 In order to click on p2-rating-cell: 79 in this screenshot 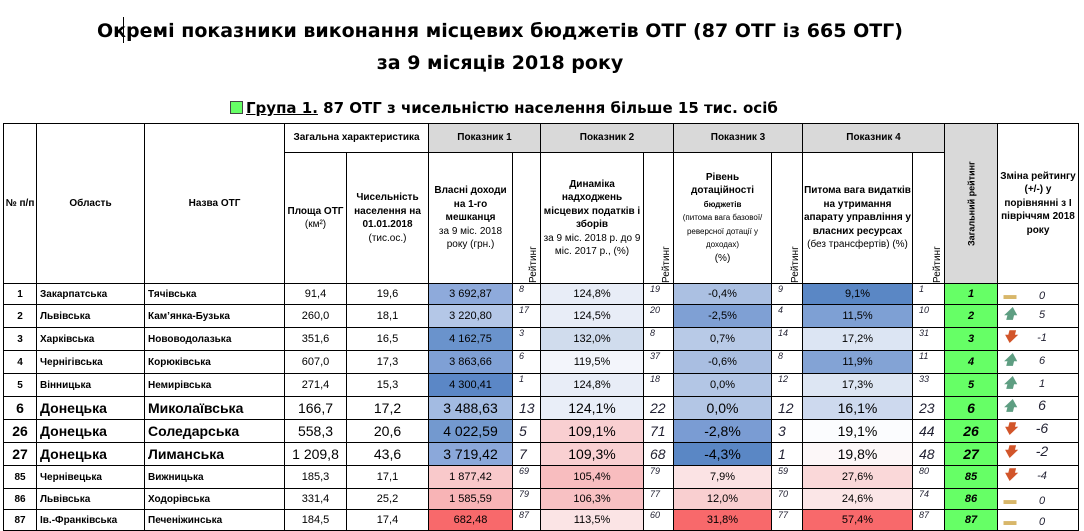, I will do `click(658, 477)`.